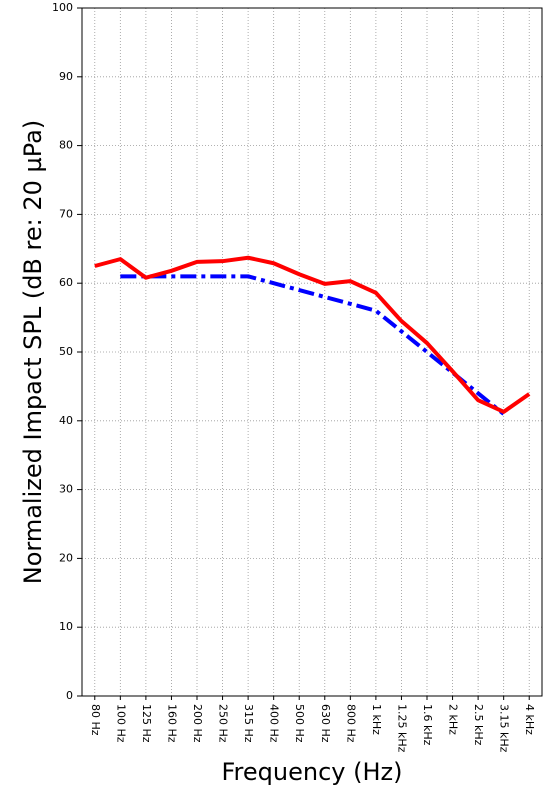 Image resolution: width=550 pixels, height=804 pixels. What do you see at coordinates (33, 352) in the screenshot?
I see `y-axis-title: Normalized Impact SPL (dB re: 20 µPa)` at bounding box center [33, 352].